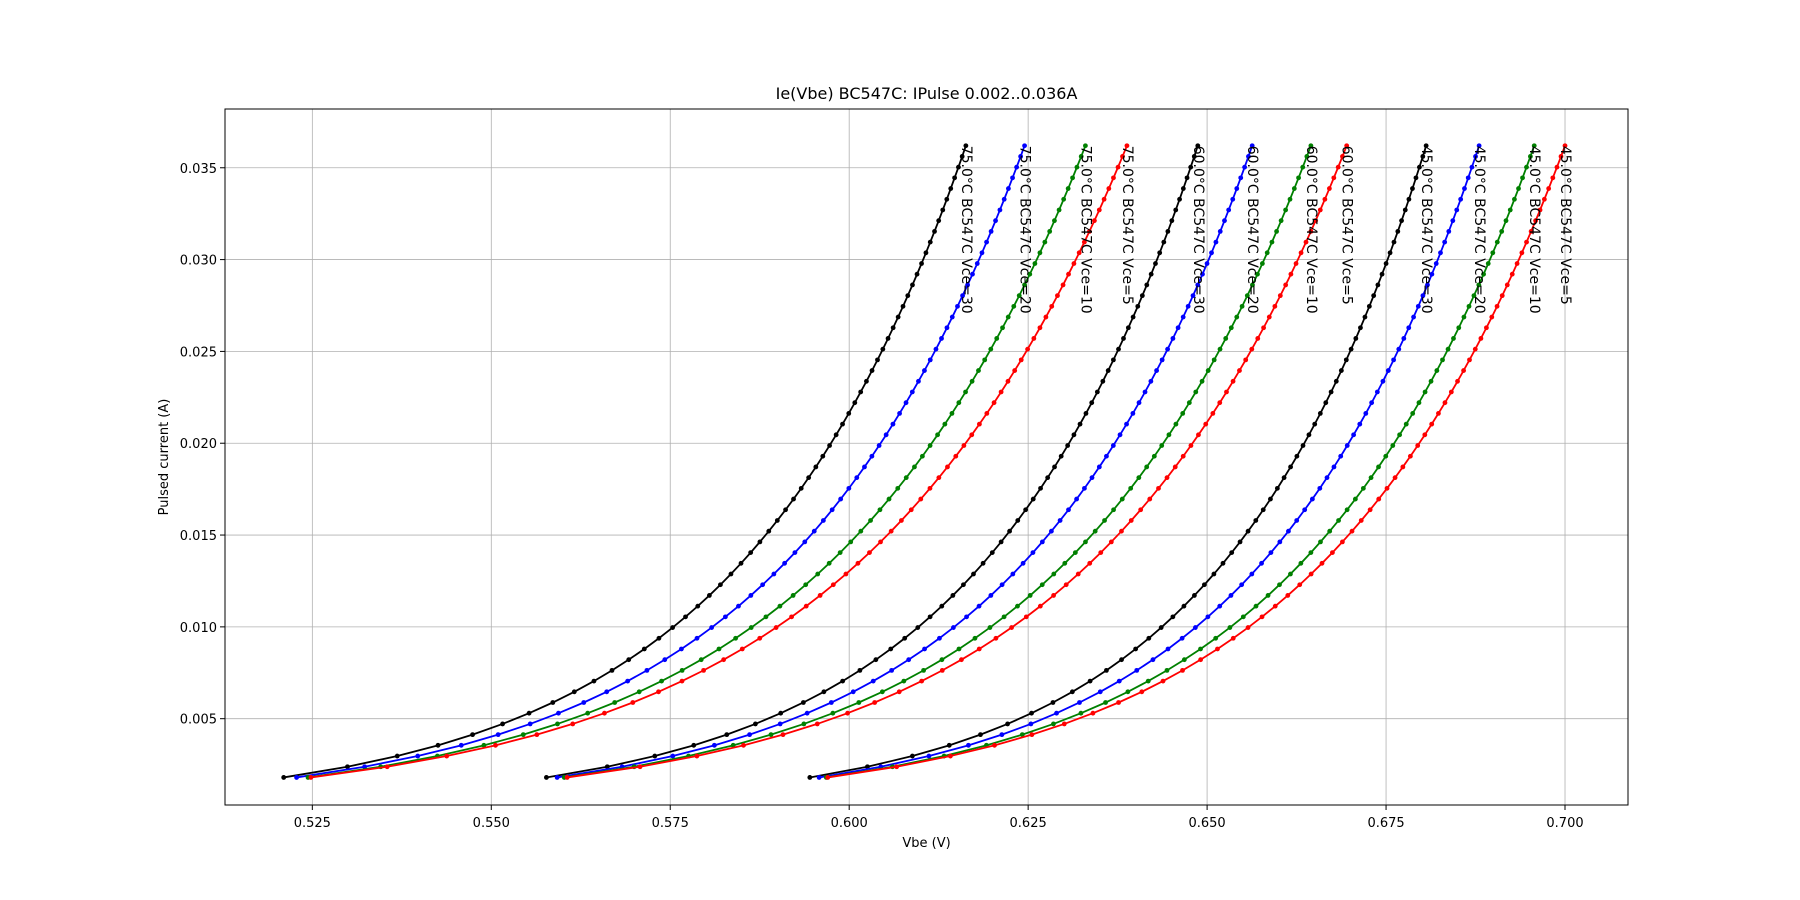  Describe the element at coordinates (1028, 823) in the screenshot. I see `x-tick-label: 0.625` at that location.